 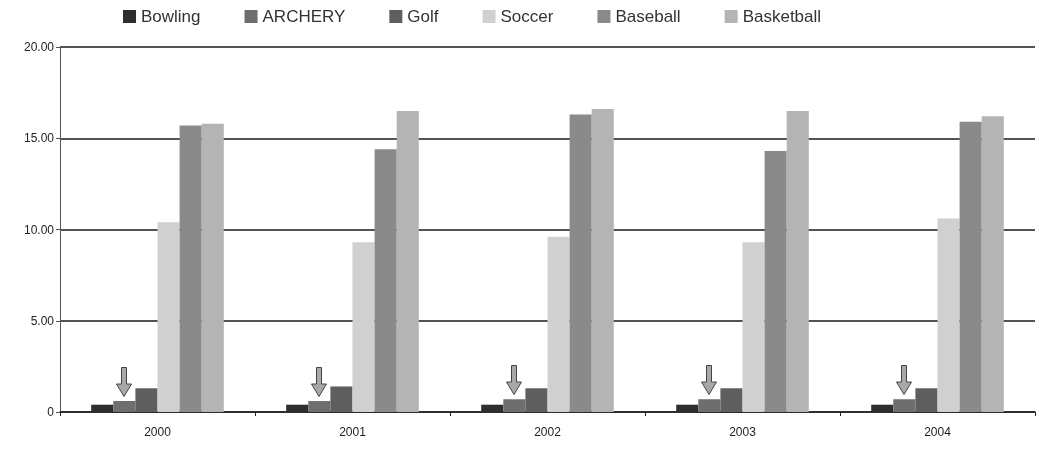 What do you see at coordinates (423, 16) in the screenshot?
I see `legend-label: Golf` at bounding box center [423, 16].